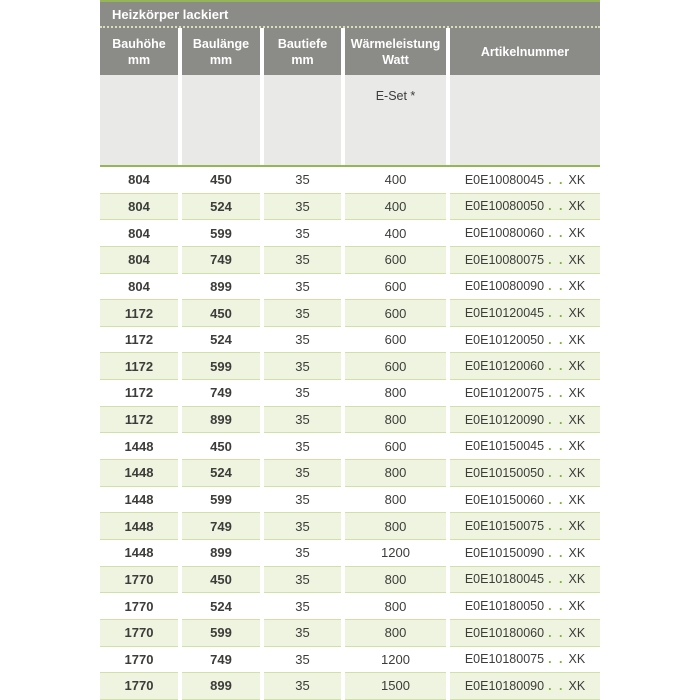 The height and width of the screenshot is (700, 700). I want to click on cell-artikelnummer: E0E10080075. . XK, so click(525, 260).